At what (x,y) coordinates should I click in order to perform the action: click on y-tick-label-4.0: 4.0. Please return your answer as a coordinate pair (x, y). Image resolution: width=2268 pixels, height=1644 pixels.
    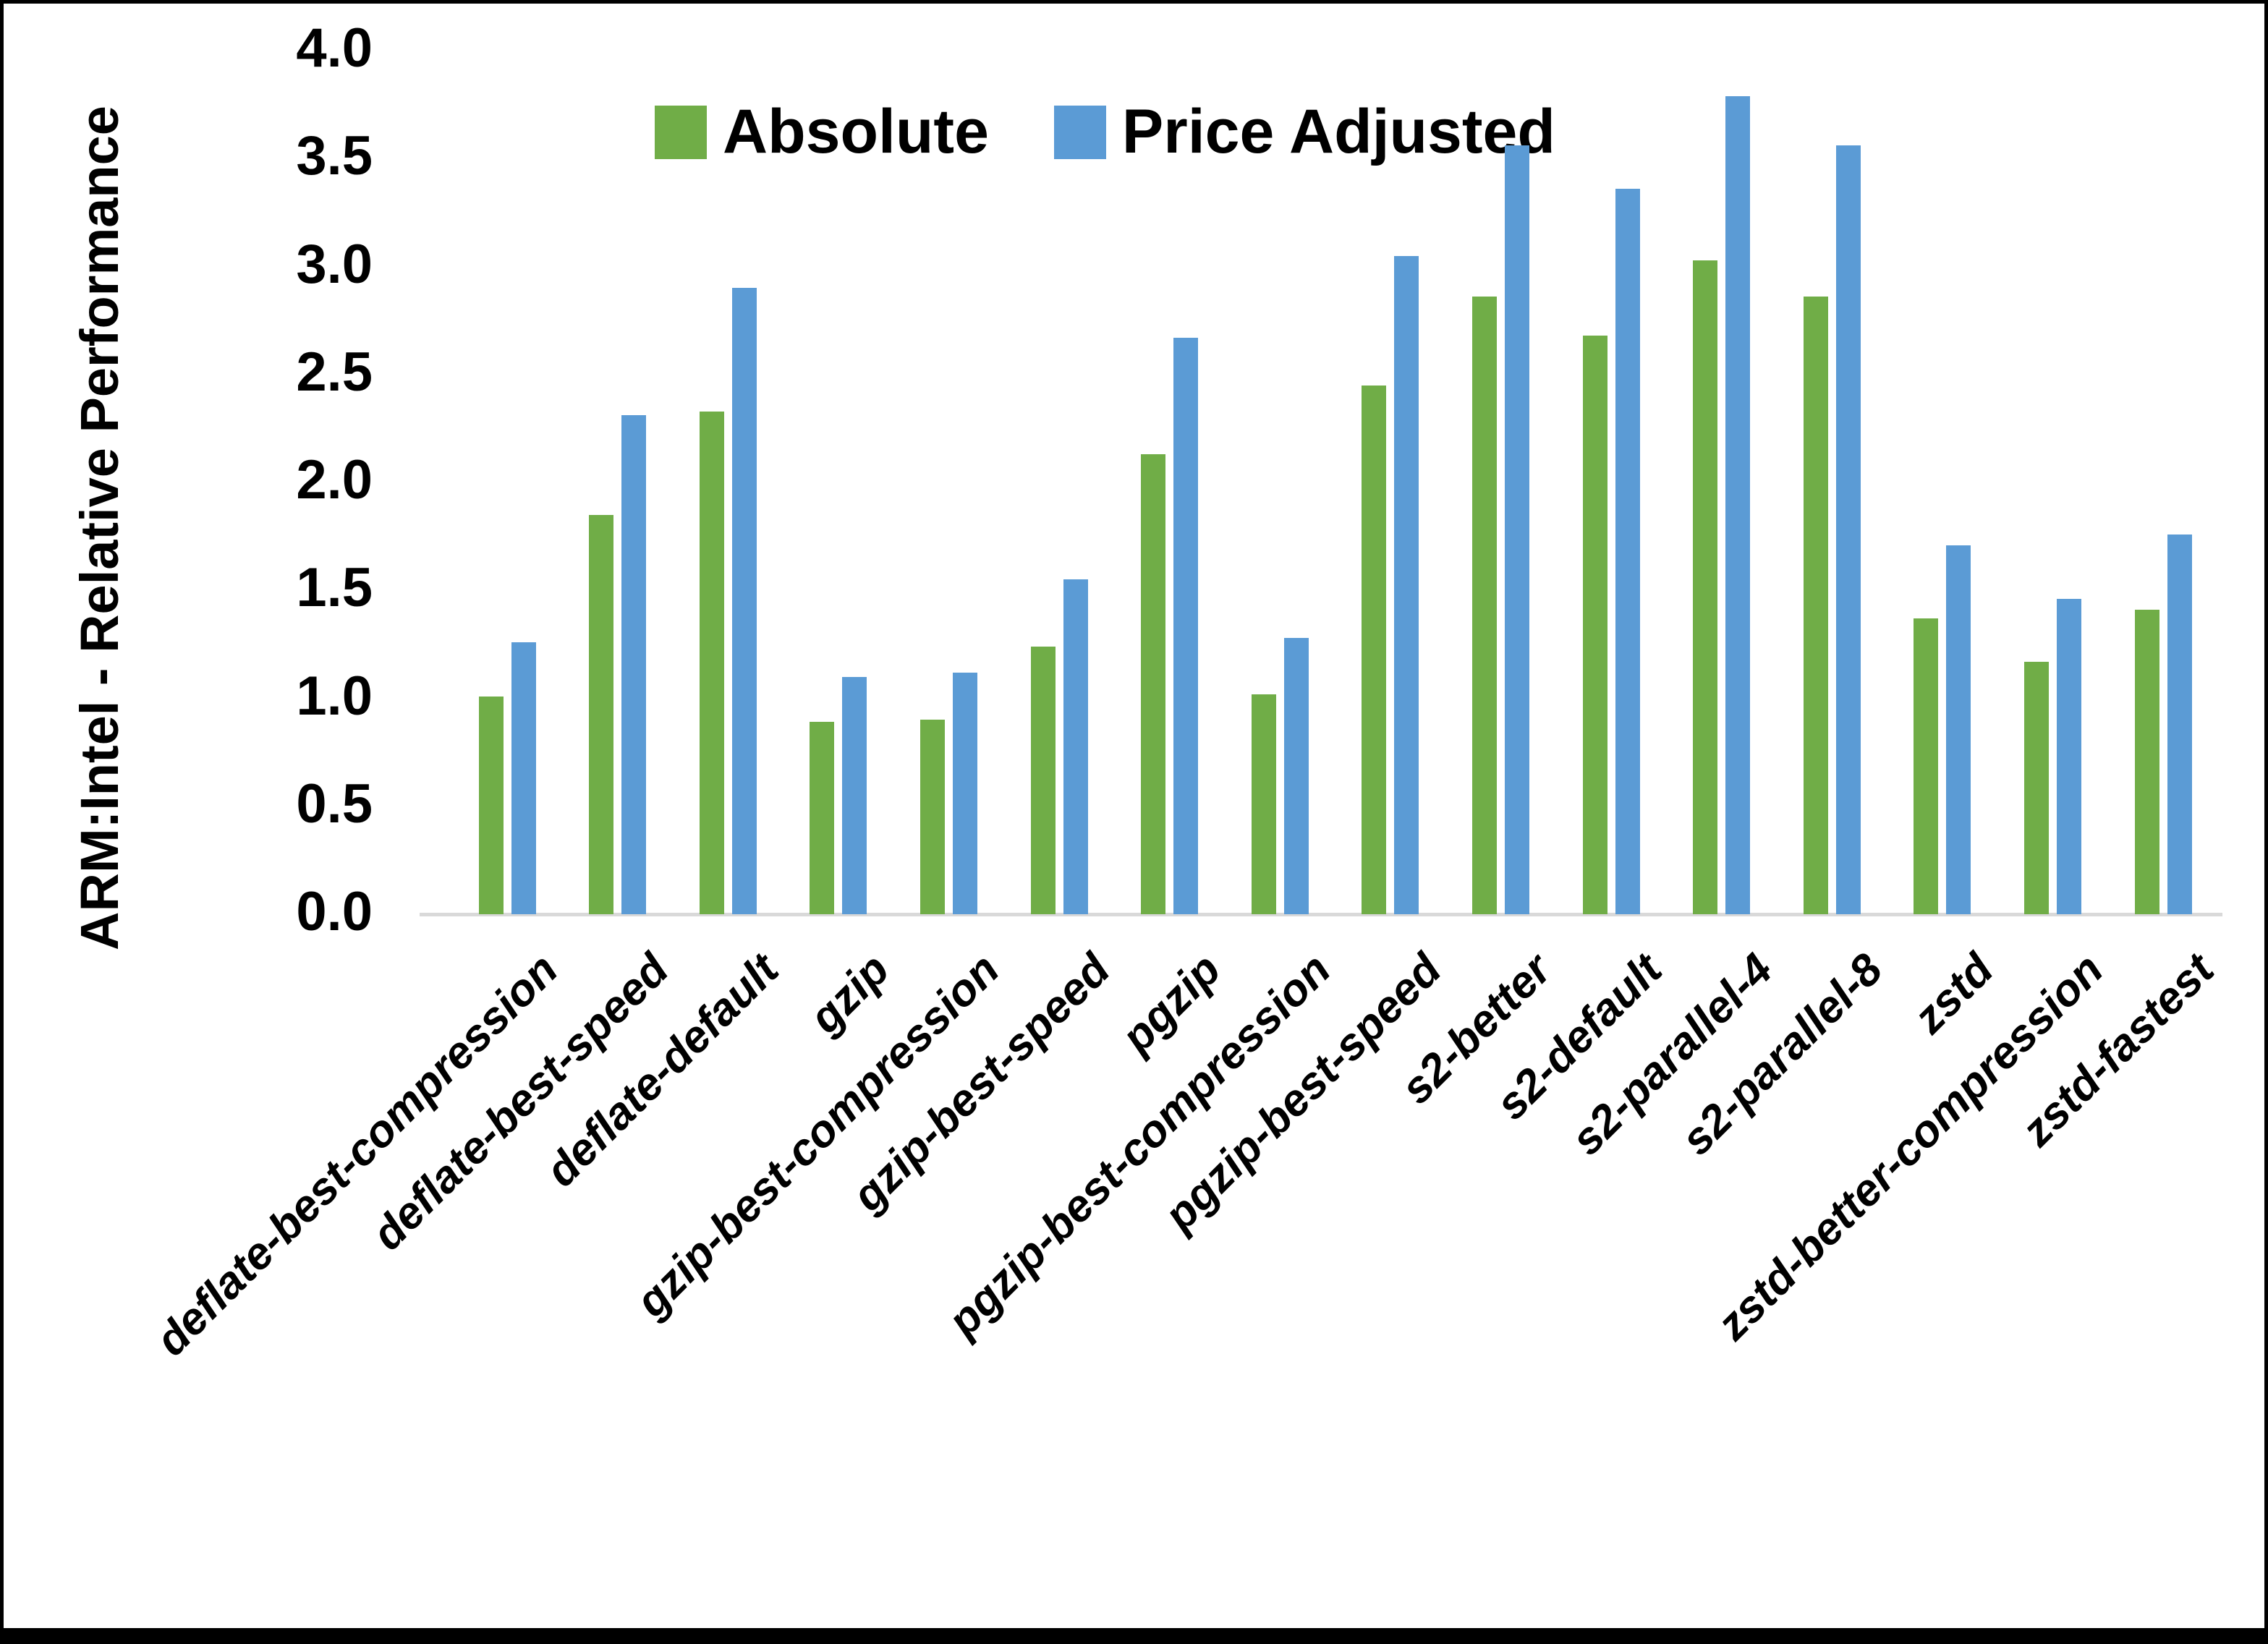
    Looking at the image, I should click on (334, 49).